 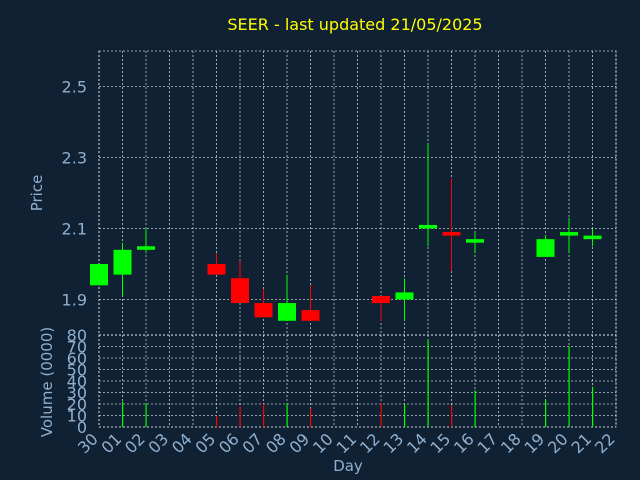 I want to click on price-y-tick-label: 2.3, so click(x=74, y=158).